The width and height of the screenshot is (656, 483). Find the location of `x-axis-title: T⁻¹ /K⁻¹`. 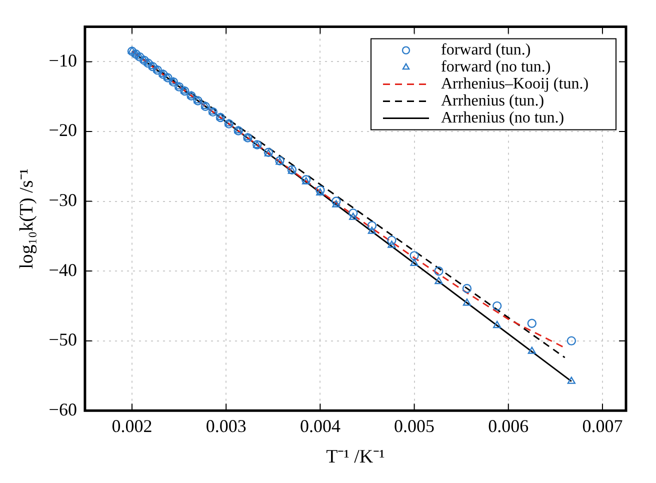

x-axis-title: T⁻¹ /K⁻¹ is located at coordinates (356, 457).